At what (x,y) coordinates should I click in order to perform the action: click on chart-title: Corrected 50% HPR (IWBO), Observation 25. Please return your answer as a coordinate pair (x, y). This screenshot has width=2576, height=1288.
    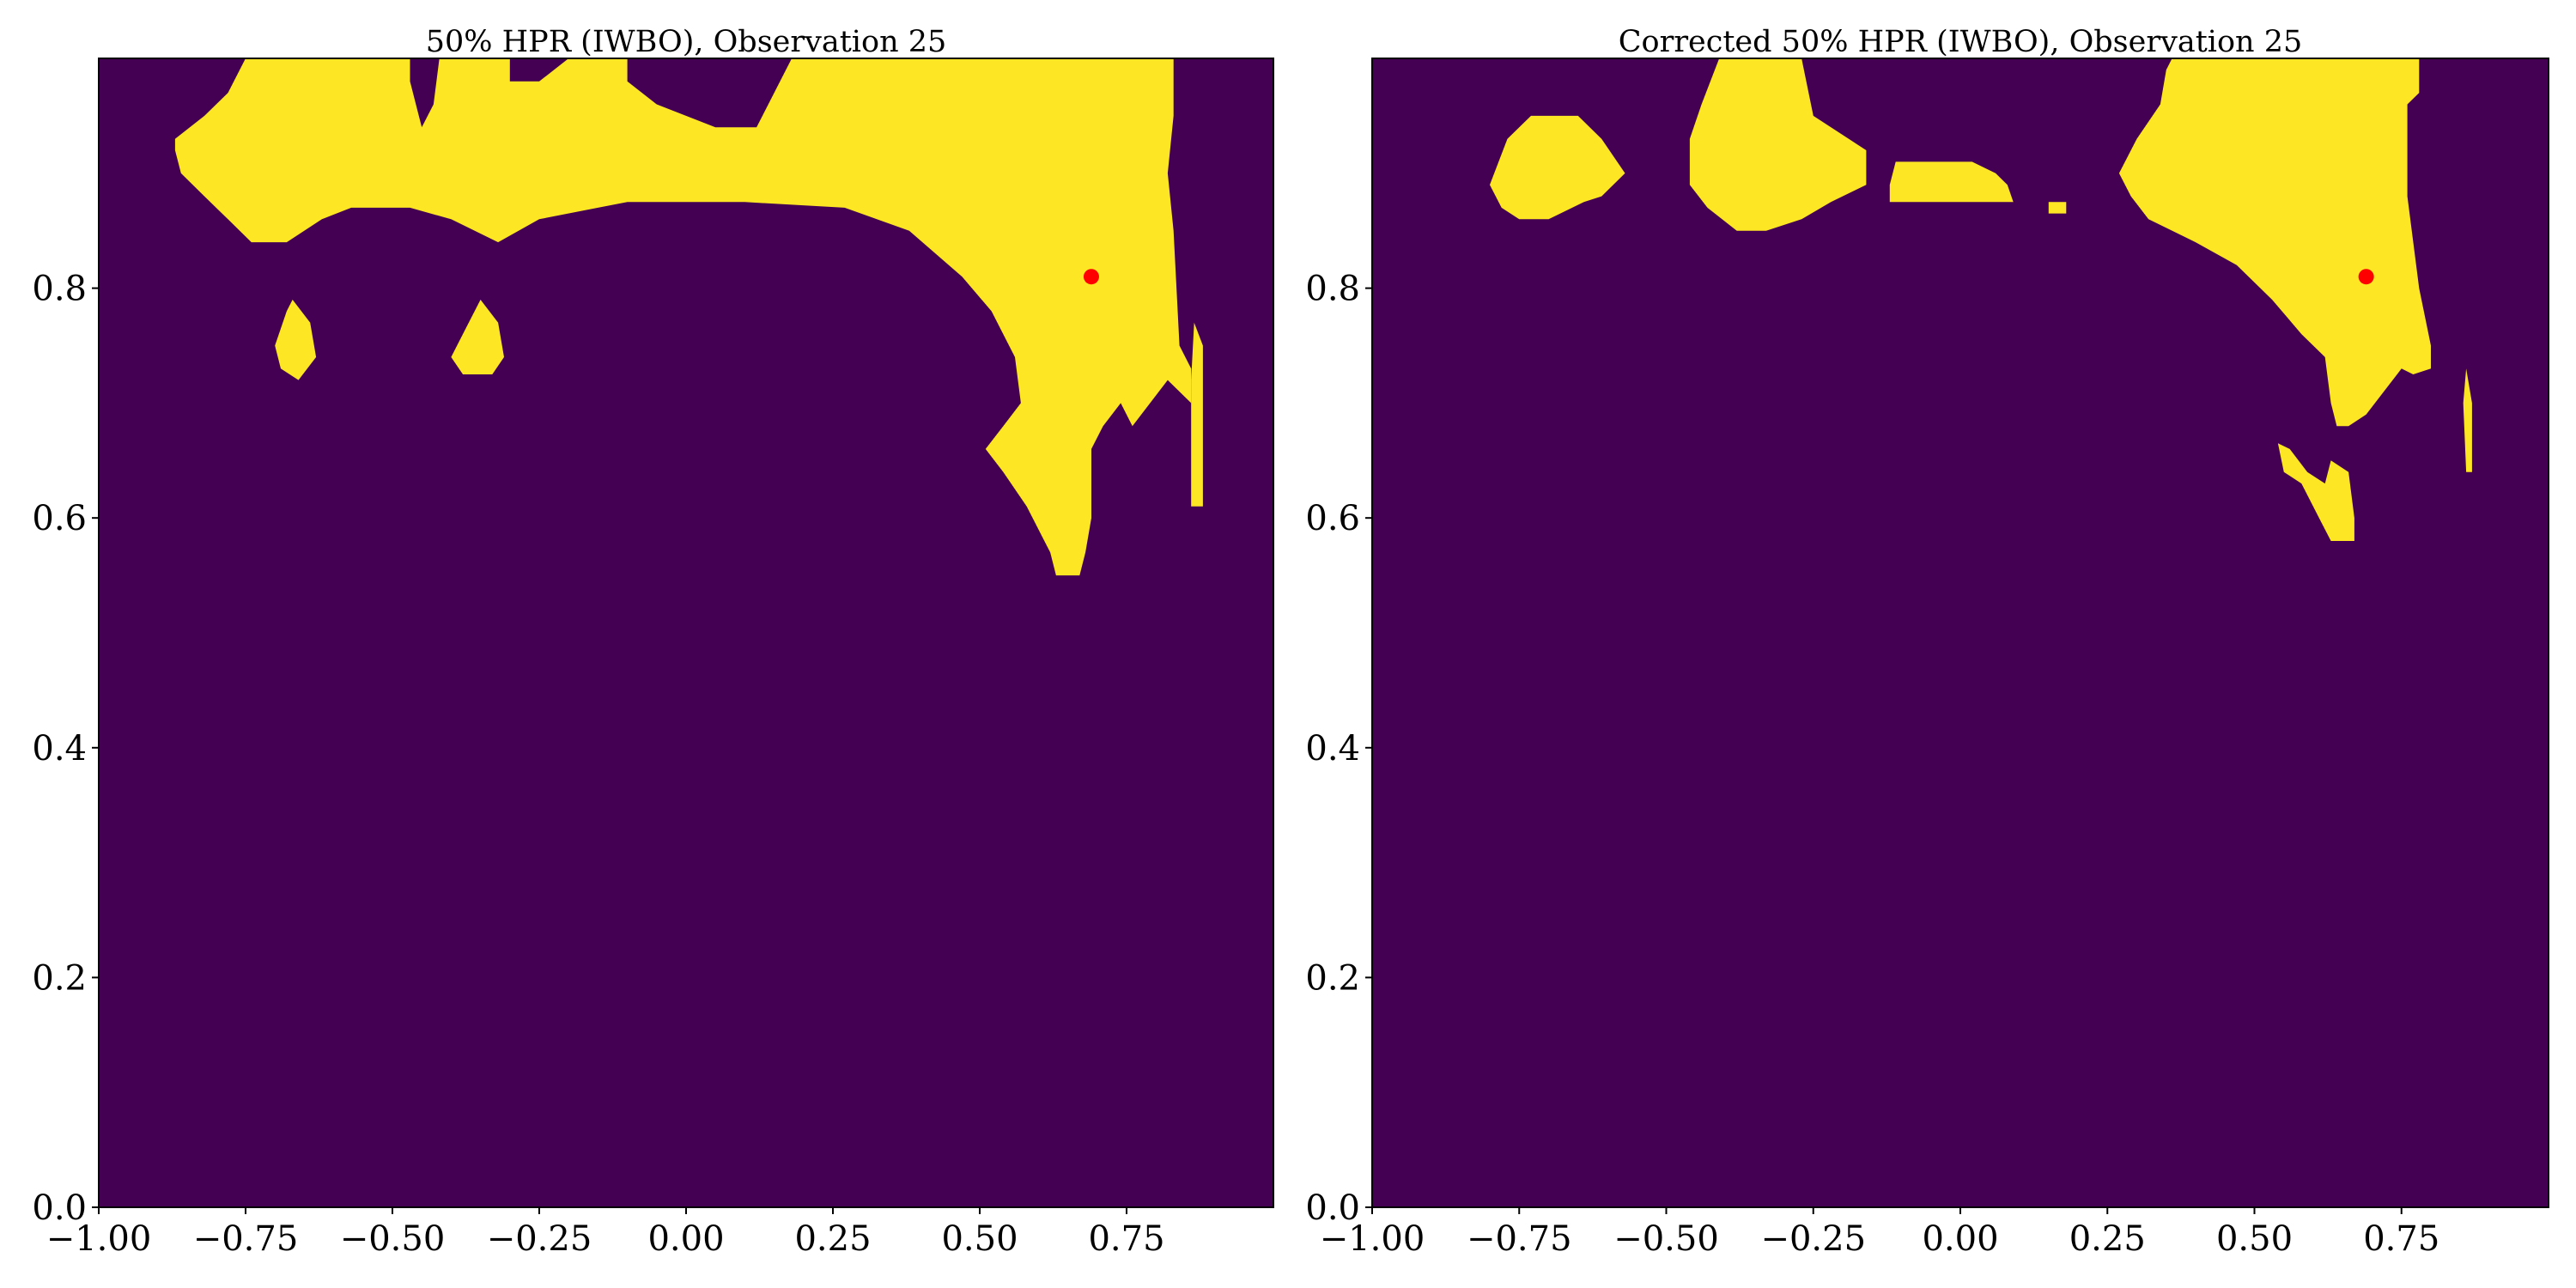
    Looking at the image, I should click on (1961, 42).